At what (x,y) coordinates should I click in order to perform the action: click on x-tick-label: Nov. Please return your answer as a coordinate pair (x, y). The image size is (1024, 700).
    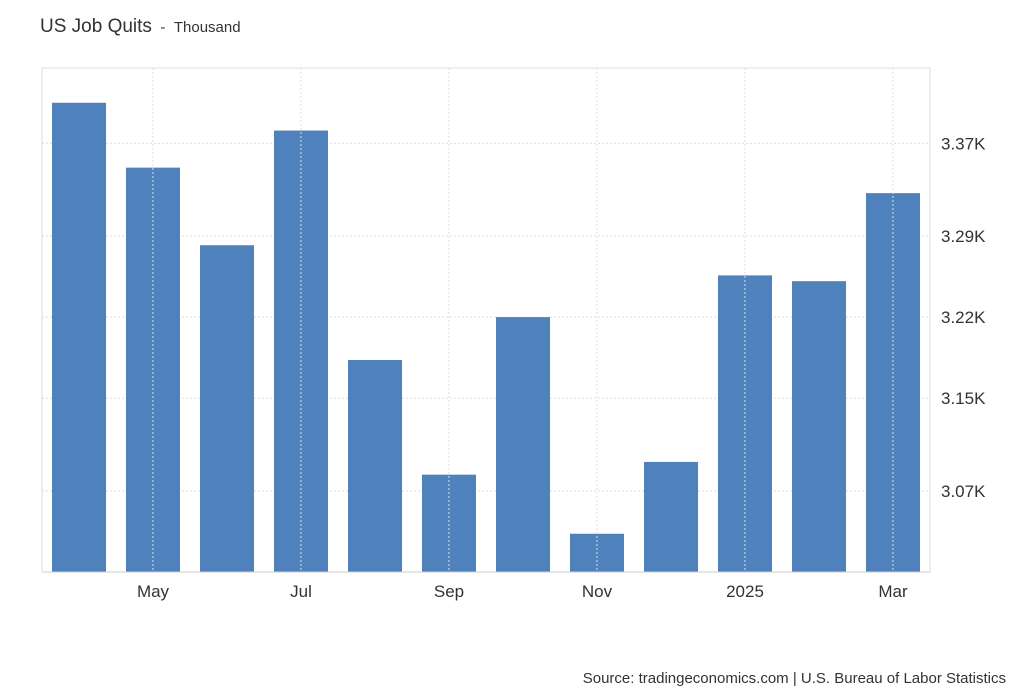
    Looking at the image, I should click on (597, 591).